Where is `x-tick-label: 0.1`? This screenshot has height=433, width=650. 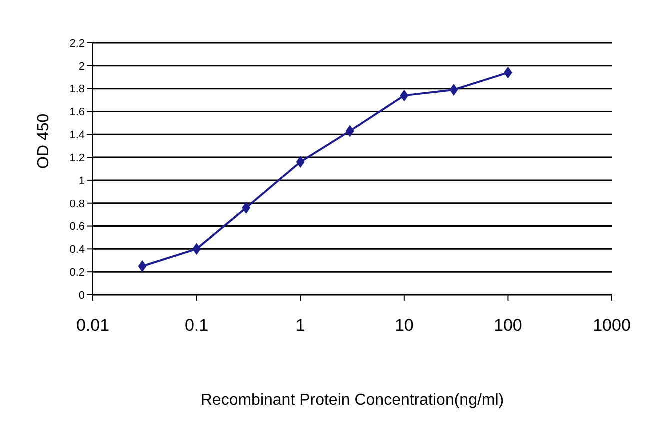
x-tick-label: 0.1 is located at coordinates (196, 326).